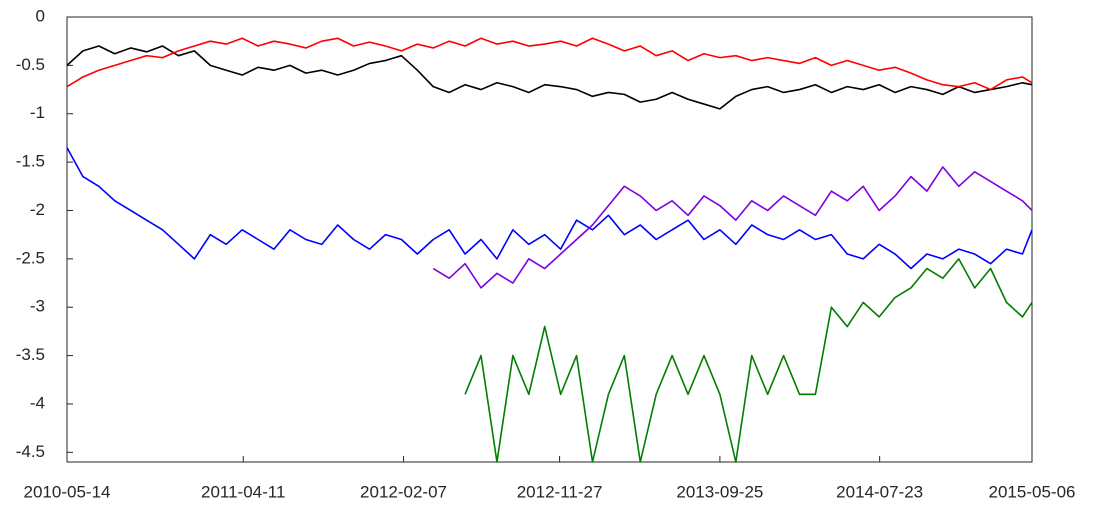 The width and height of the screenshot is (1100, 510). What do you see at coordinates (30, 161) in the screenshot?
I see `y-tick-label: -1.5` at bounding box center [30, 161].